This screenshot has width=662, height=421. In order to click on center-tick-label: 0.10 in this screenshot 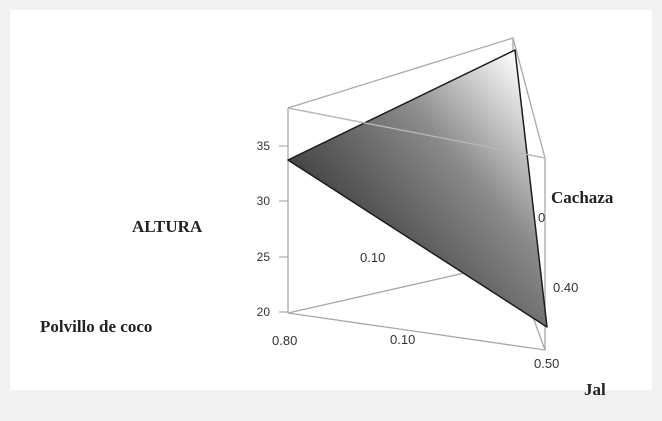, I will do `click(372, 257)`.